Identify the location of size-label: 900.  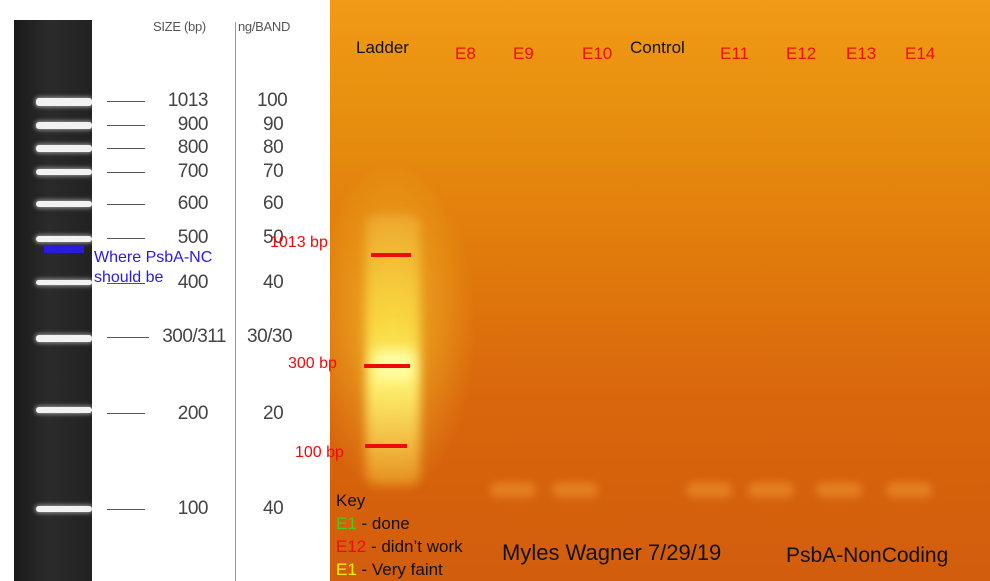
(178, 125).